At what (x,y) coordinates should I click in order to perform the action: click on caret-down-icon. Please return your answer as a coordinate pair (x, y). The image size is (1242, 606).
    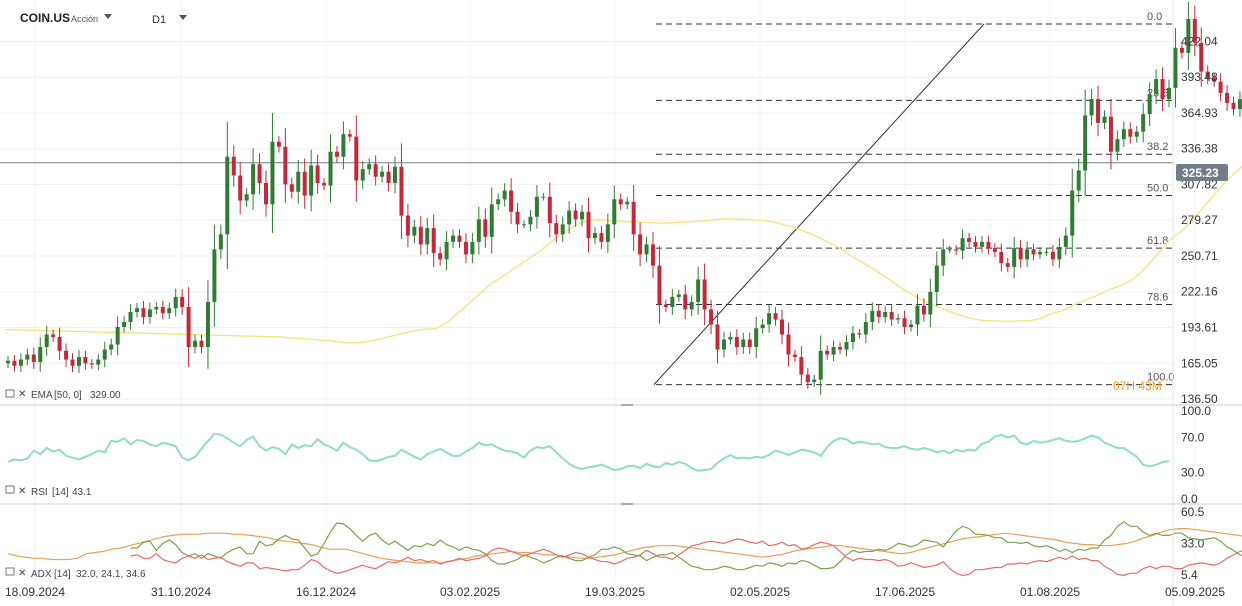
    Looking at the image, I should click on (108, 16).